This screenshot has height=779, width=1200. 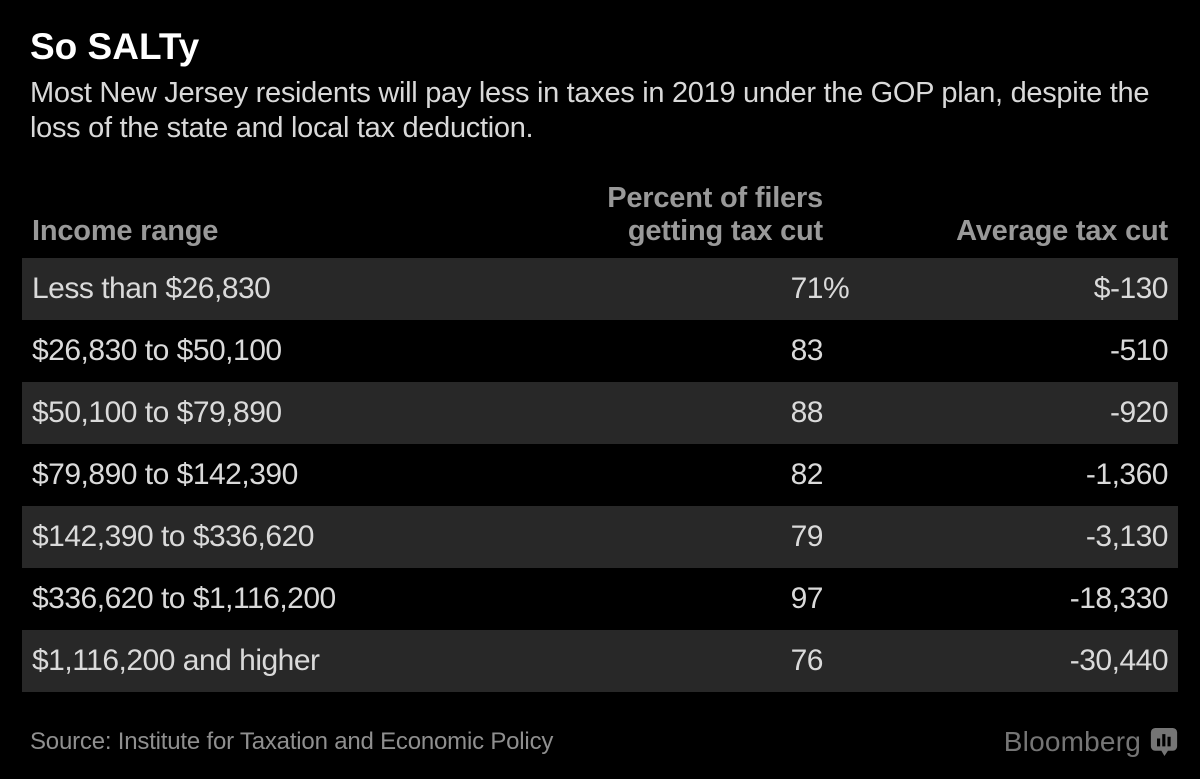 What do you see at coordinates (807, 288) in the screenshot?
I see `percent-value: 71` at bounding box center [807, 288].